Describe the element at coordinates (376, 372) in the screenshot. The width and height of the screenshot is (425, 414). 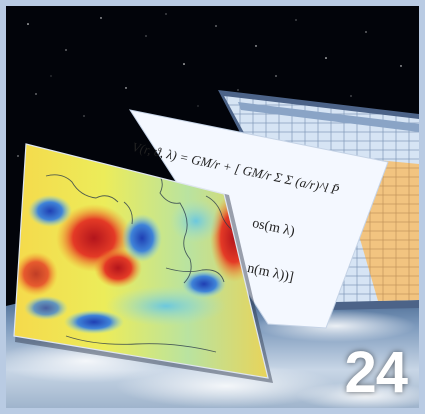
I see `page-number: 24` at that location.